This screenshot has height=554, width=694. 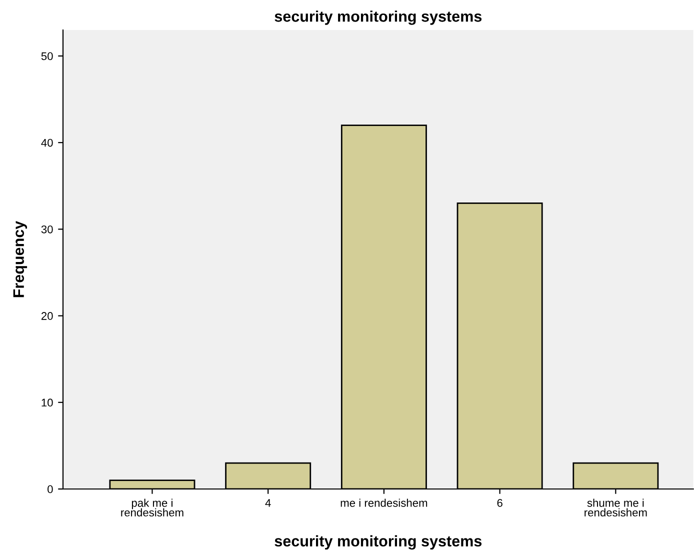 What do you see at coordinates (384, 502) in the screenshot?
I see `x-tick-label: me i rendesishem` at bounding box center [384, 502].